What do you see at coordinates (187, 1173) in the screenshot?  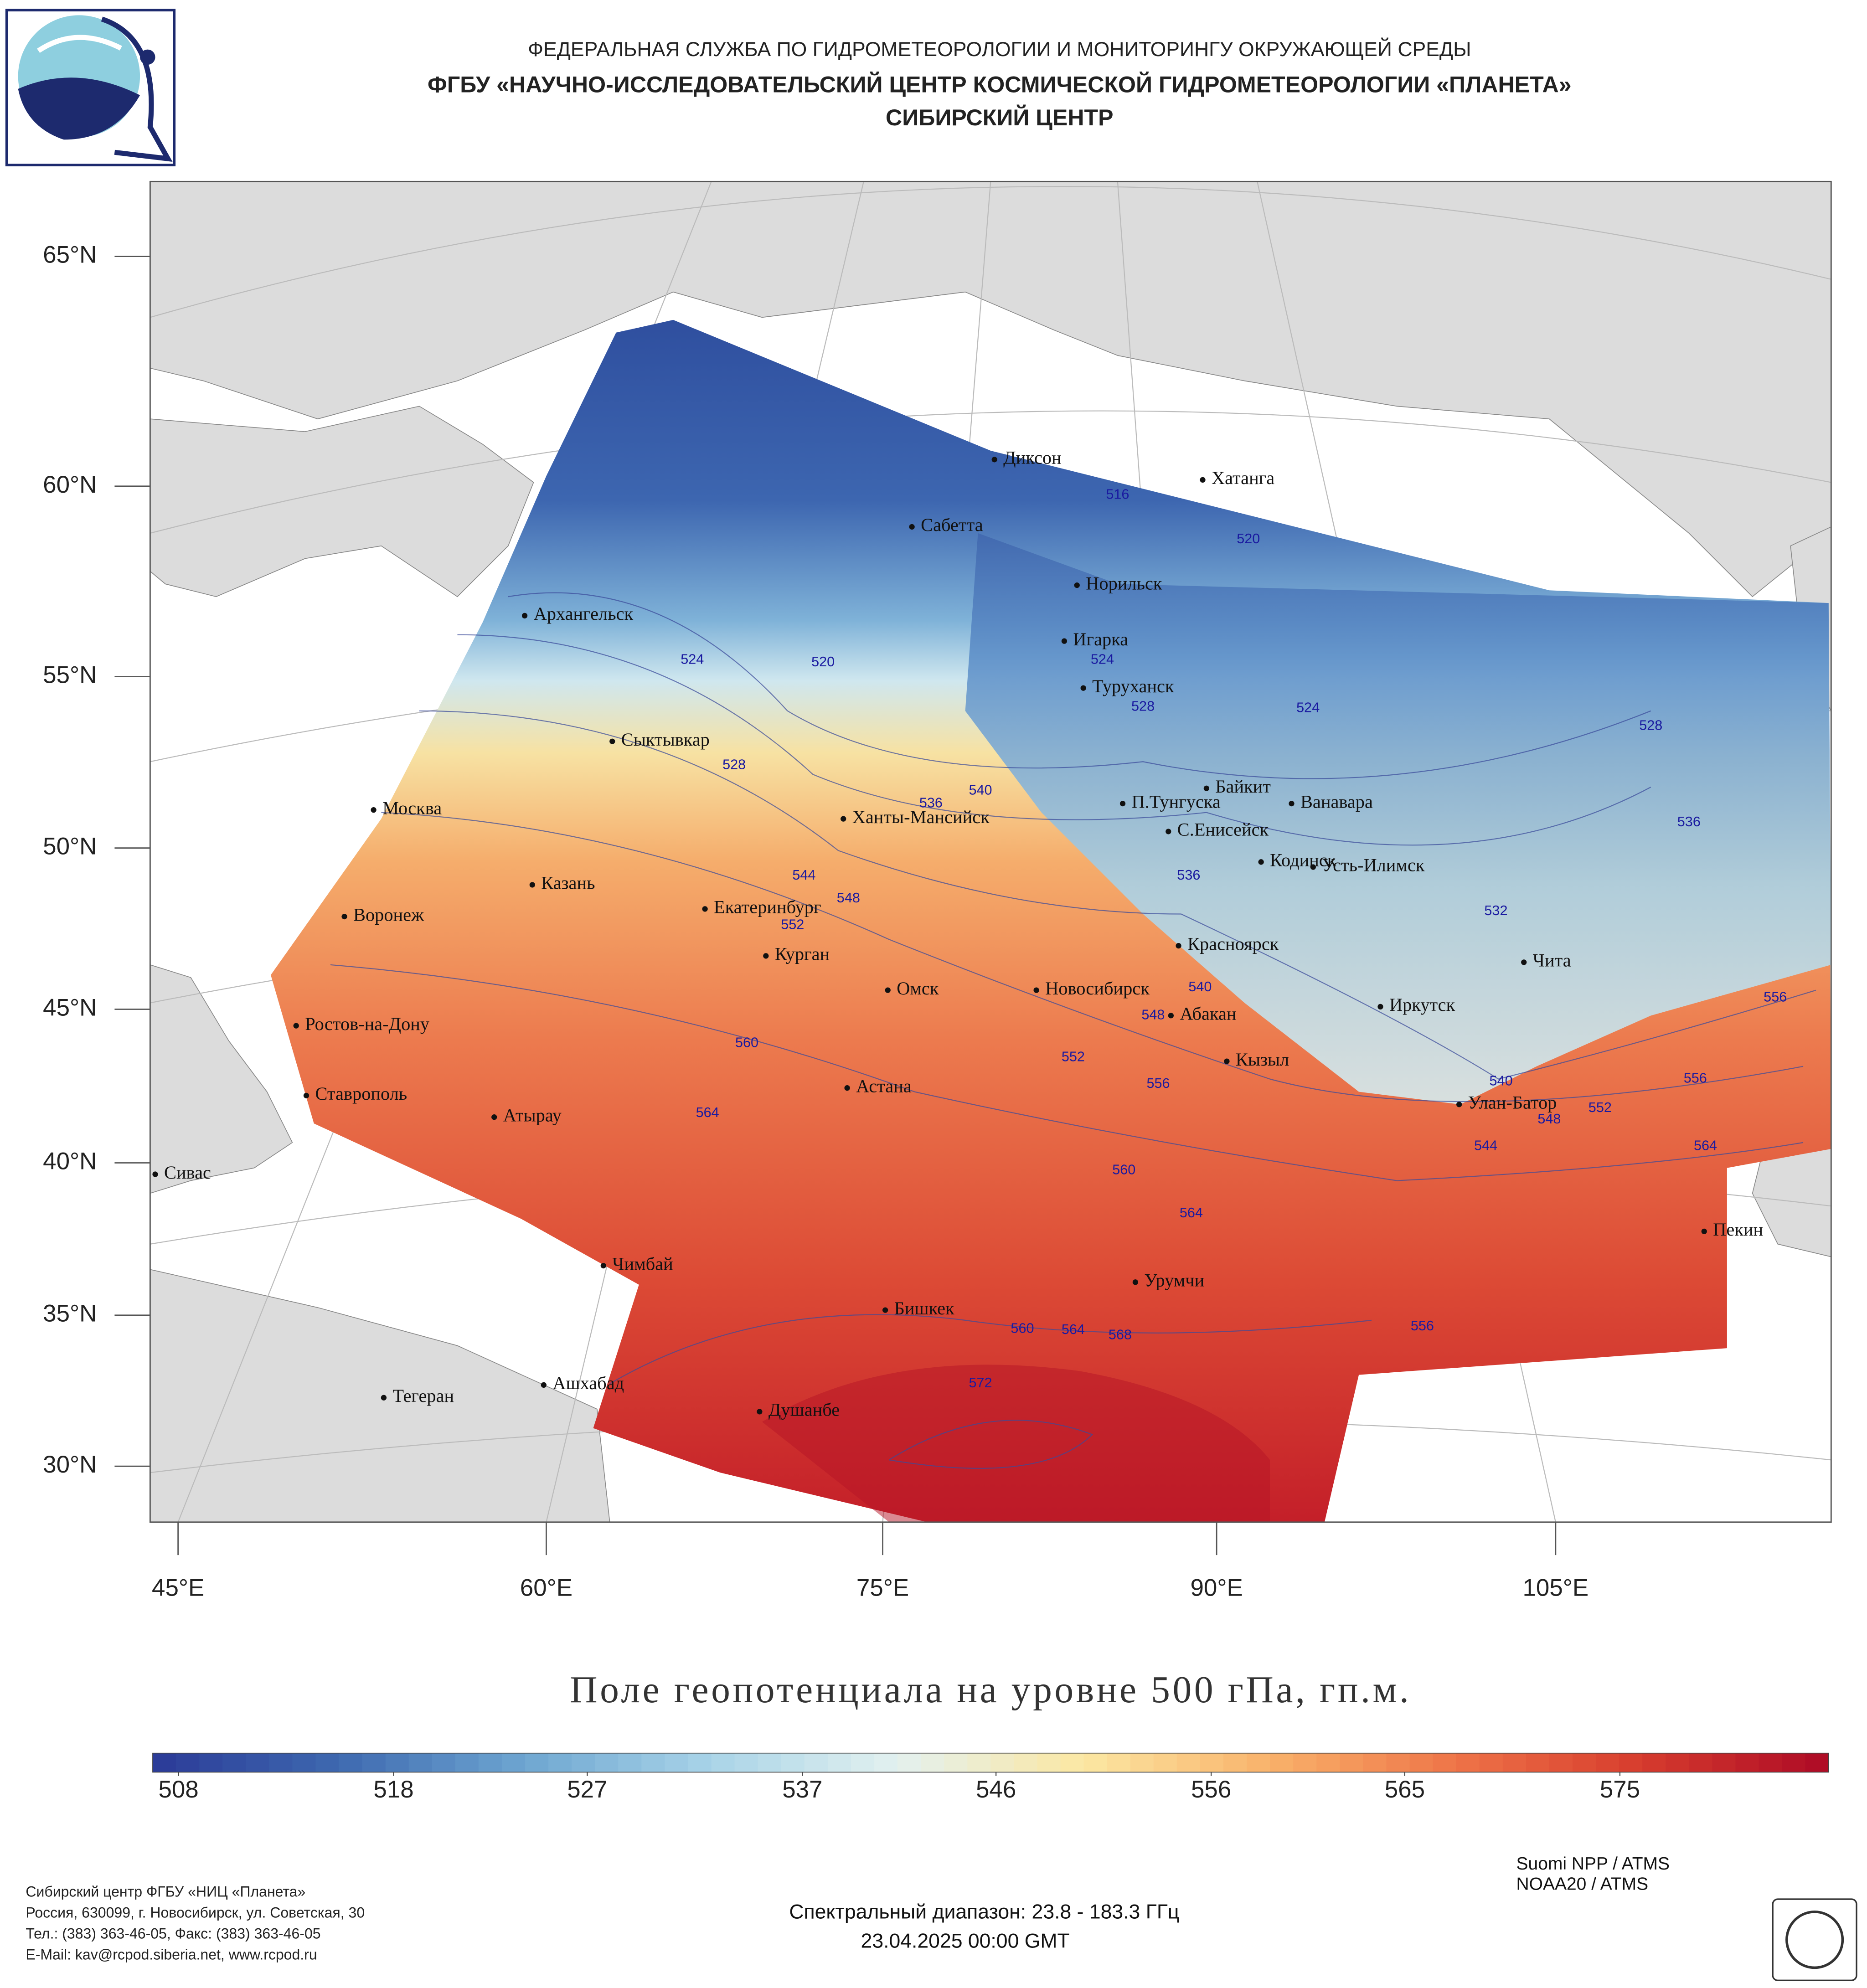 I see `city-label: Сивас` at bounding box center [187, 1173].